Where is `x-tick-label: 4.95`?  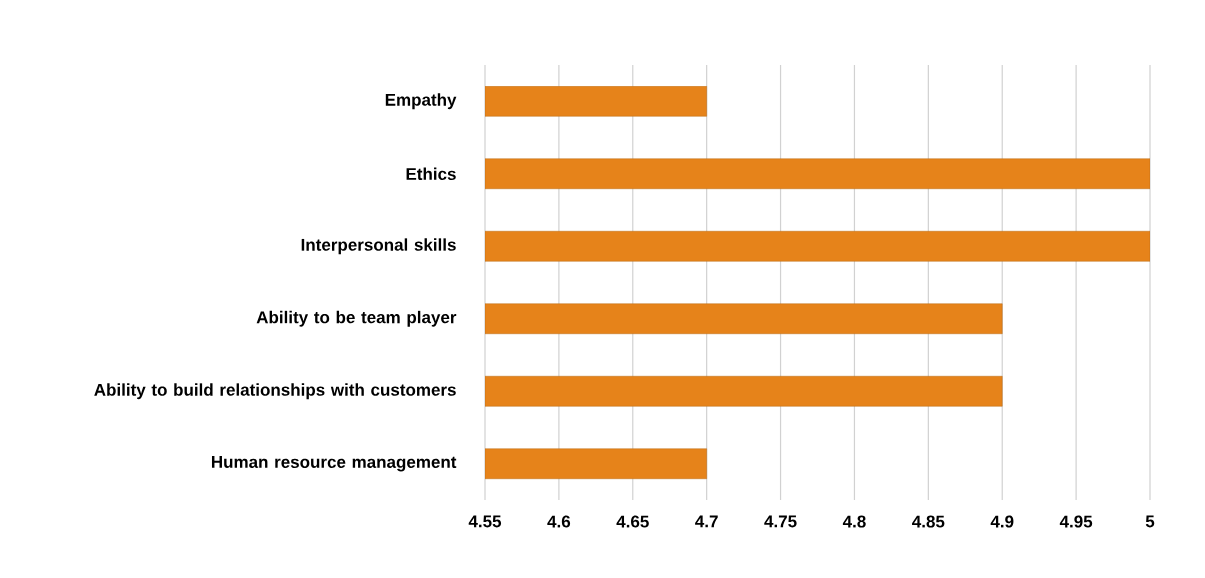 x-tick-label: 4.95 is located at coordinates (1076, 521).